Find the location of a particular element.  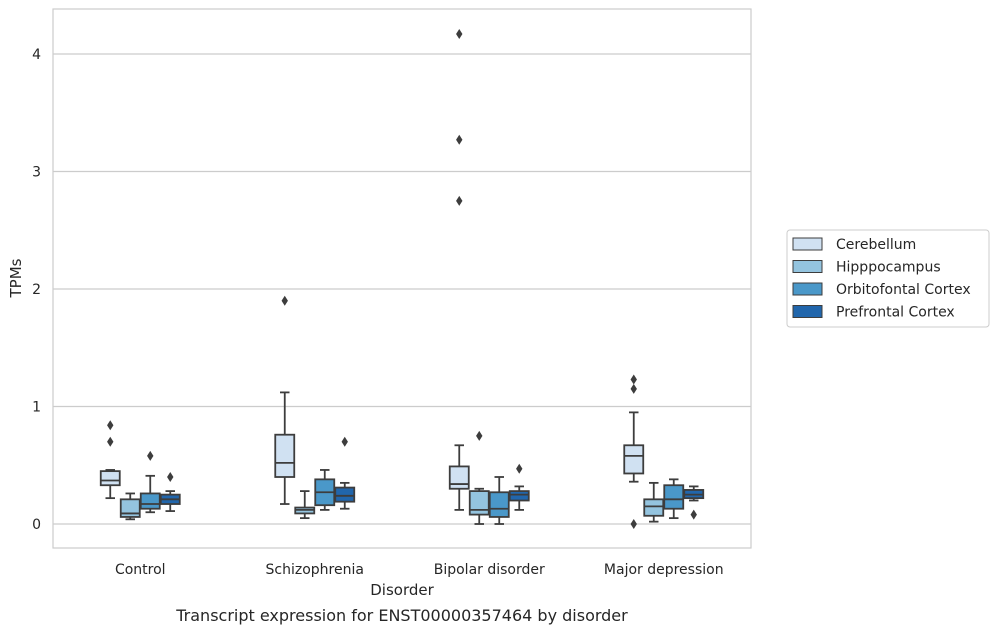

y-tick-label: 1 is located at coordinates (36, 408).